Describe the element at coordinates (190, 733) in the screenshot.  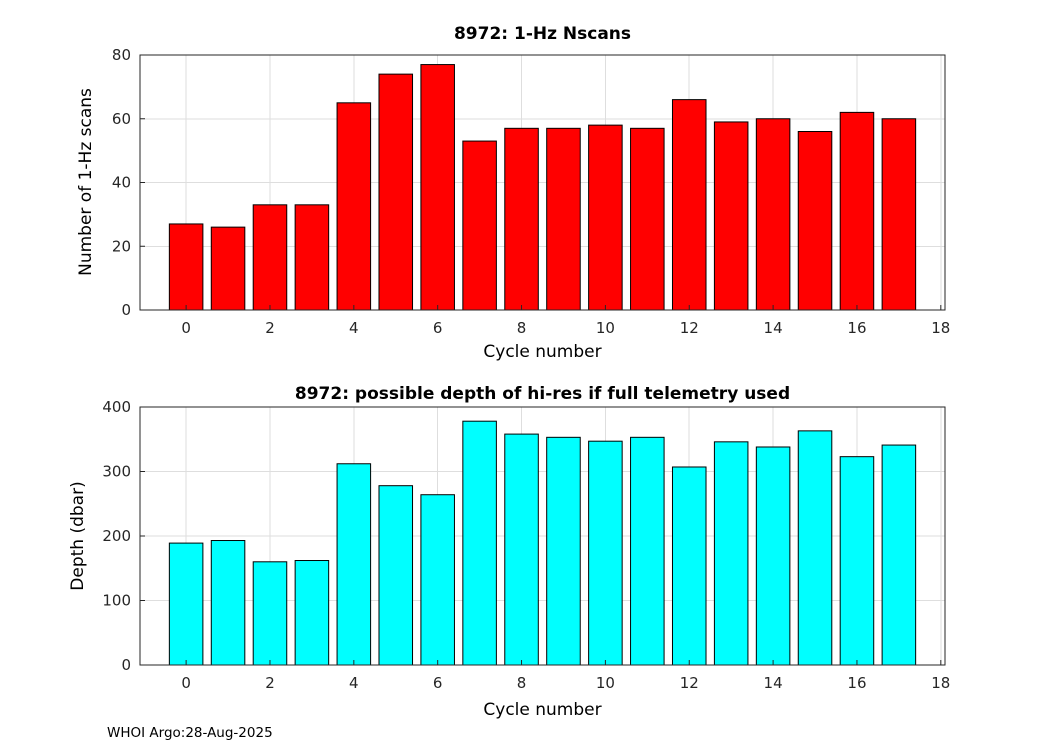
I see `watermark-text: WHOI Argo:28-Aug-2025` at that location.